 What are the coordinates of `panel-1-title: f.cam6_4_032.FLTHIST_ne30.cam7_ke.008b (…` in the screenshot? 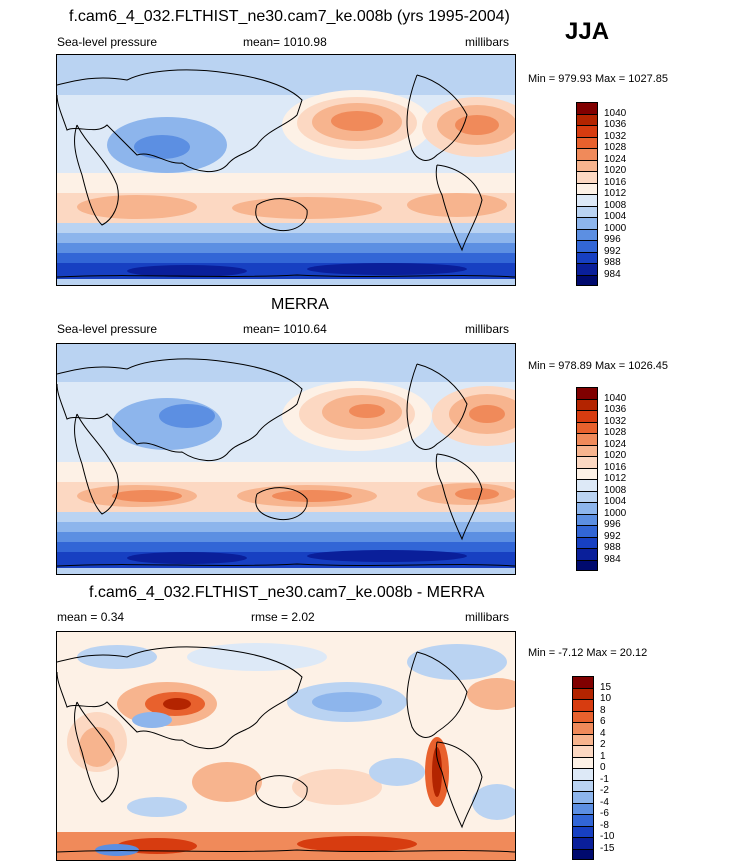 It's located at (289, 16).